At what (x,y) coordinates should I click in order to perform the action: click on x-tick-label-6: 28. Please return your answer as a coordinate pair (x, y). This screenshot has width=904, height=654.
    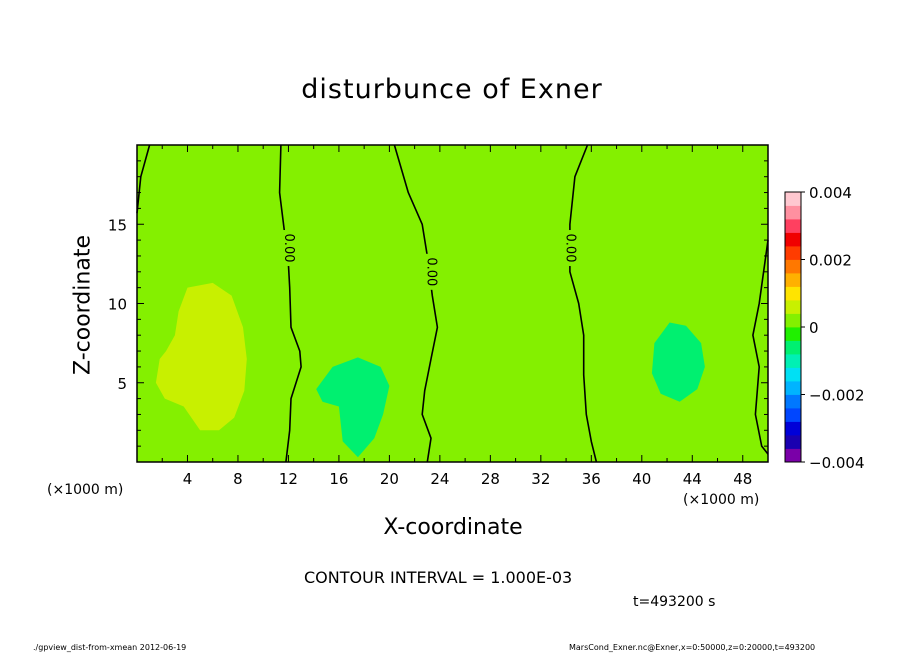
    Looking at the image, I should click on (490, 479).